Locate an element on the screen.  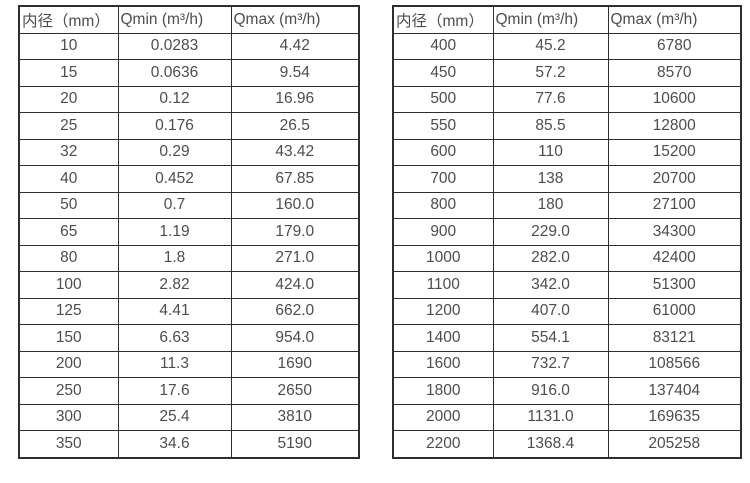
table-cell: 34300 is located at coordinates (674, 232).